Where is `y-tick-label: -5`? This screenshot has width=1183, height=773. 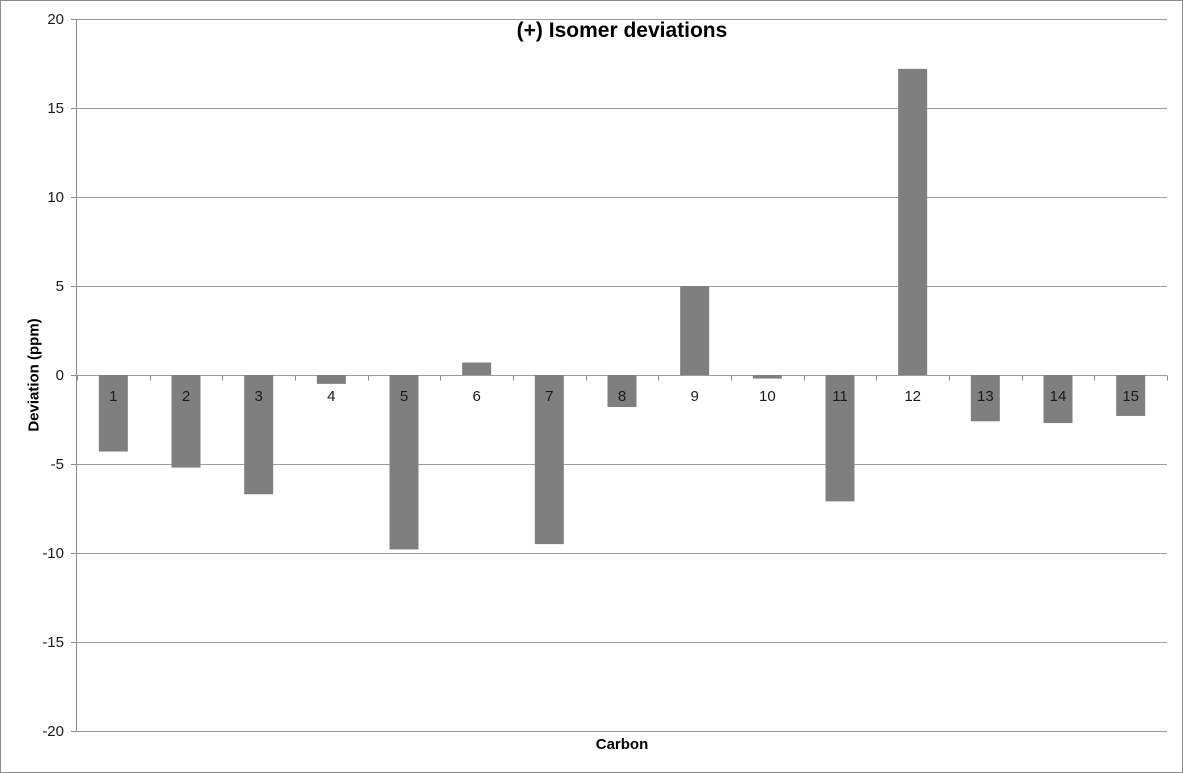 y-tick-label: -5 is located at coordinates (57, 464).